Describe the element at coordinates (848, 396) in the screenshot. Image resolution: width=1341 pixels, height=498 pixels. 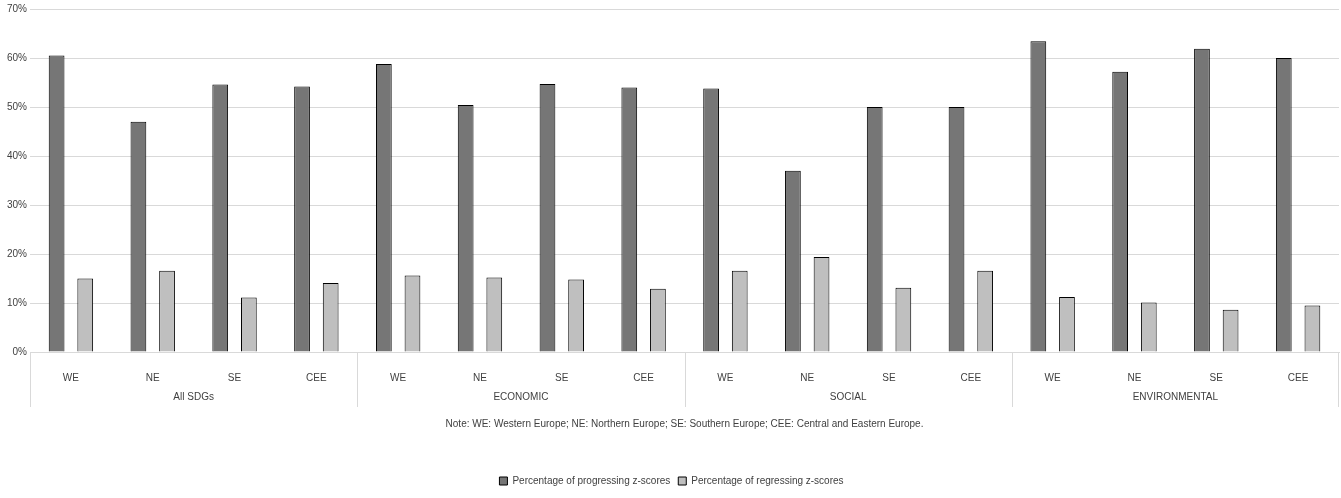
I see `text: SOCIAL` at that location.